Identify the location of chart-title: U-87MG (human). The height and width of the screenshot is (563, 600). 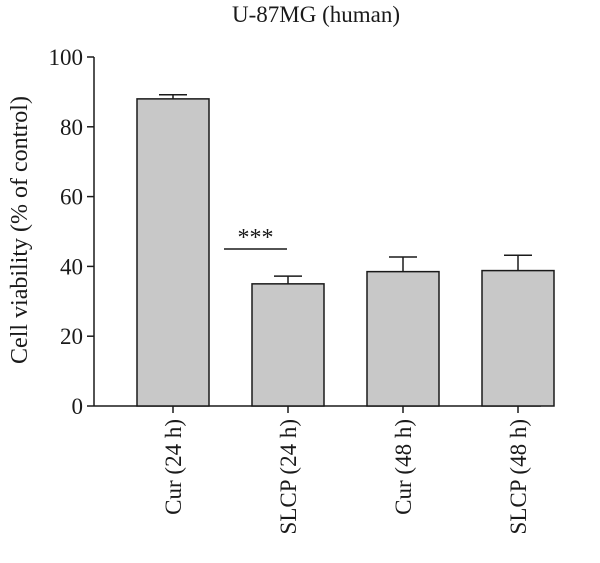
(316, 14).